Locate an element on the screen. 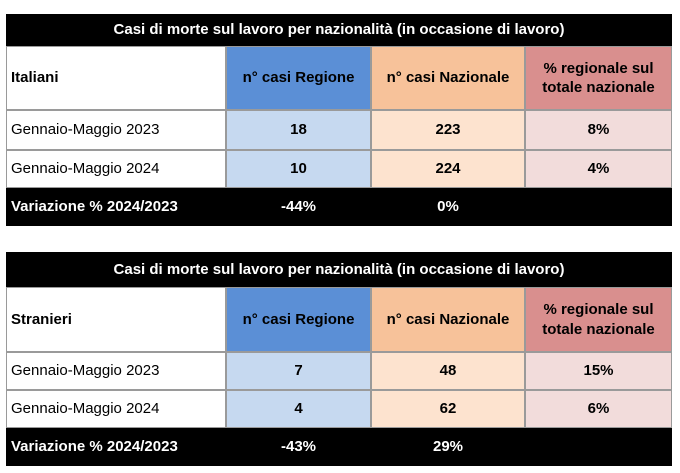  footer-value: 0% is located at coordinates (448, 207).